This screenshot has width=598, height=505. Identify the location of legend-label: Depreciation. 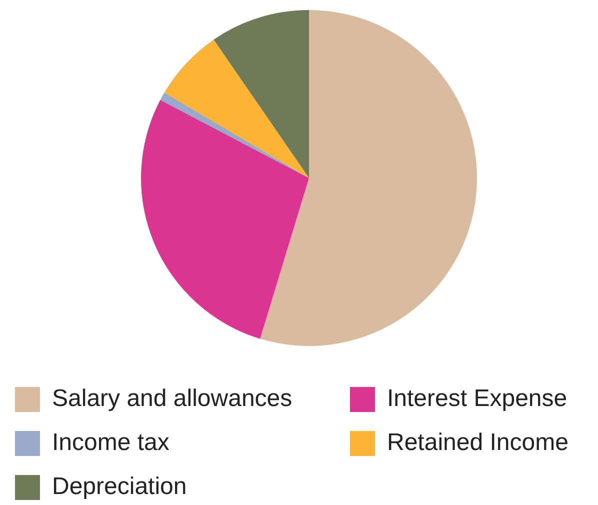
(119, 487).